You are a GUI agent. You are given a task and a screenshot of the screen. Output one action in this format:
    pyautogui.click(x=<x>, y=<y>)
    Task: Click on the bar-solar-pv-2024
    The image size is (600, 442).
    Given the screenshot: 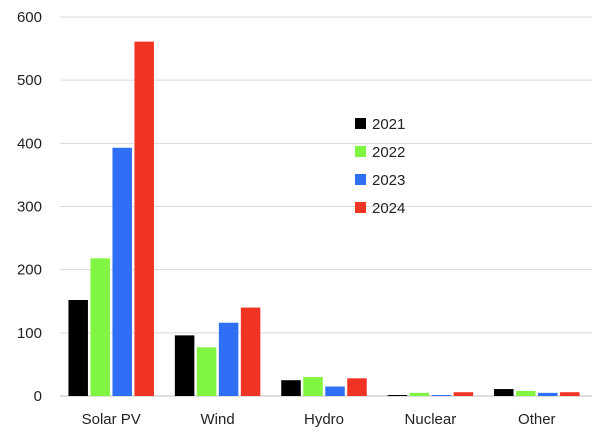 What is the action you would take?
    pyautogui.click(x=144, y=218)
    